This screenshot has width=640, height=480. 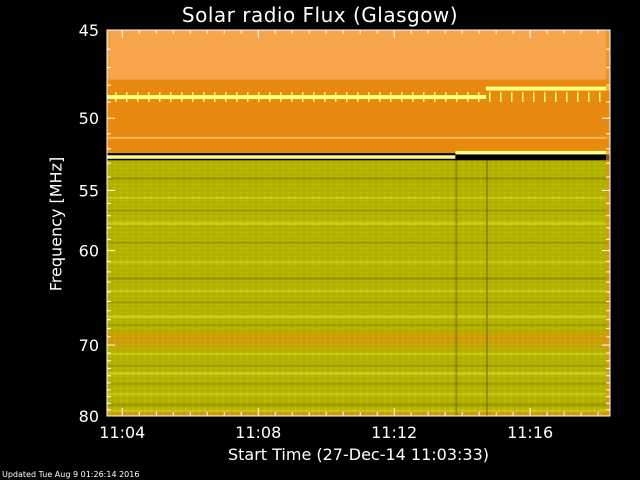 What do you see at coordinates (530, 432) in the screenshot?
I see `x-tick-label: 11:16` at bounding box center [530, 432].